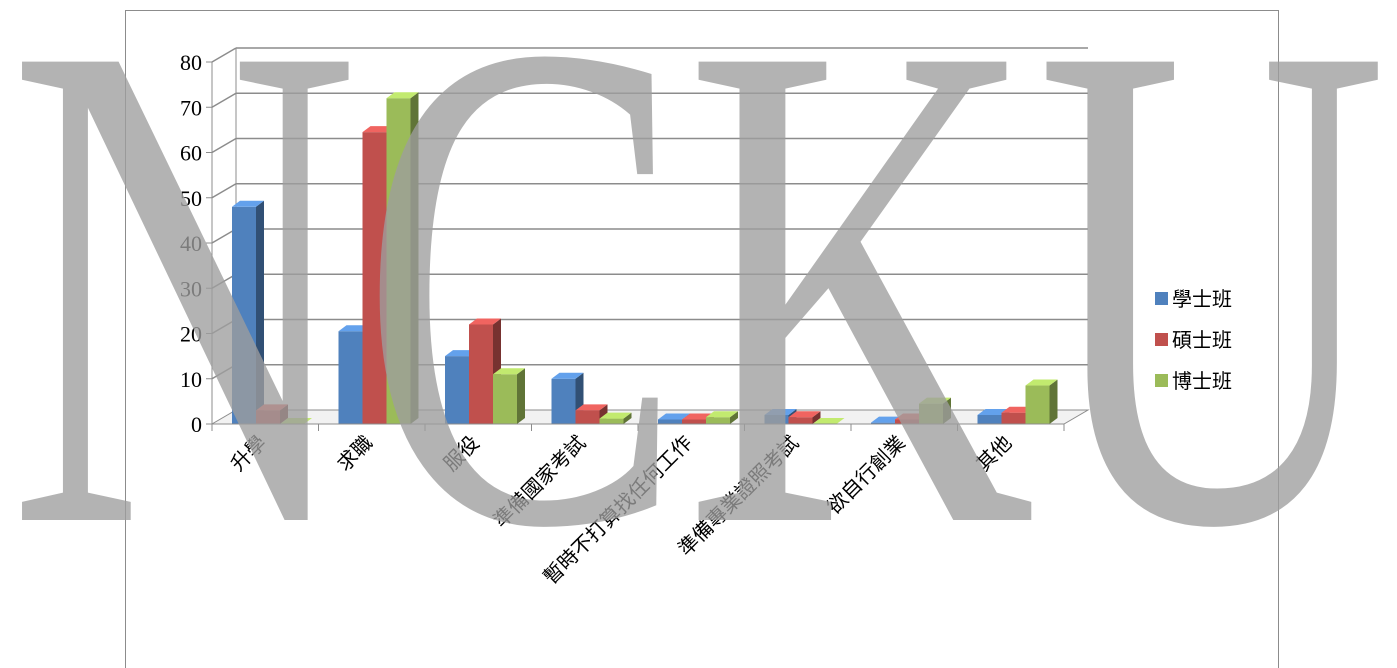 The image size is (1397, 668). I want to click on y-tick-label: 60, so click(191, 153).